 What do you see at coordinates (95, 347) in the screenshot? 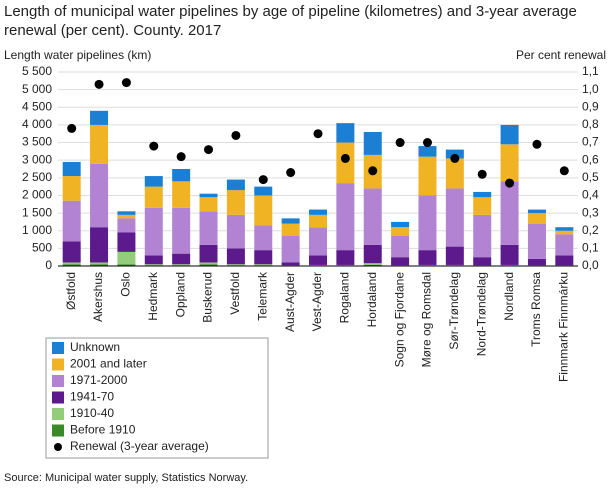
I see `legend-label: Unknown` at bounding box center [95, 347].